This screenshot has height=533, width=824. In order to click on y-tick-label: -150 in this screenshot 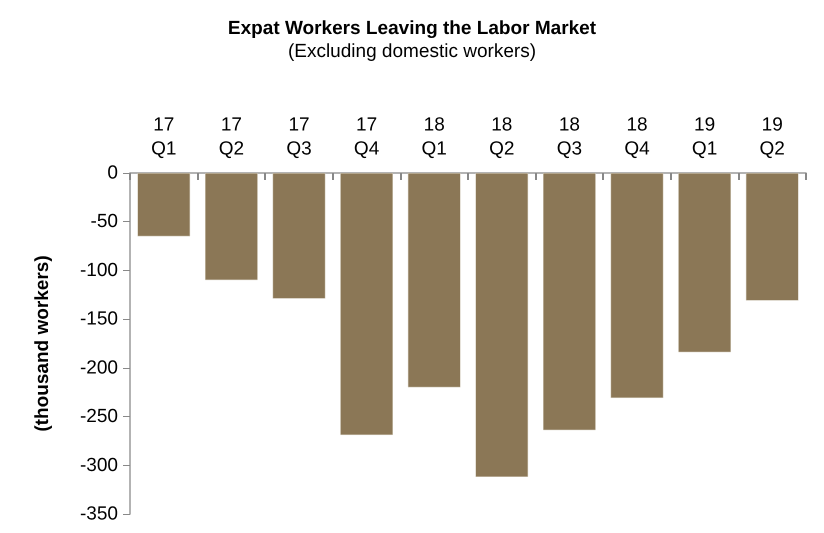, I will do `click(99, 319)`.